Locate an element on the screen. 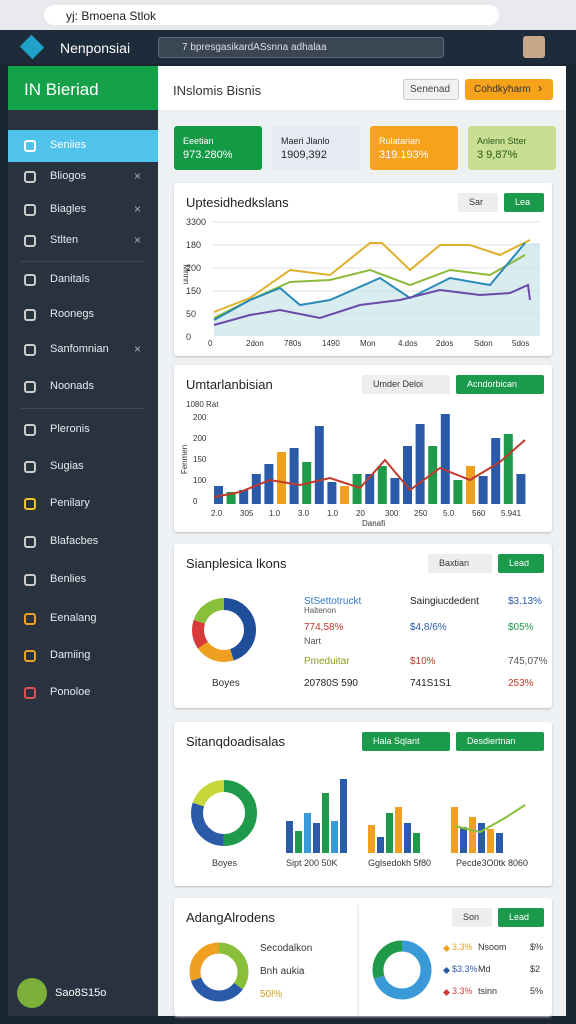 The image size is (576, 1024). y-label: 3300 is located at coordinates (196, 222).